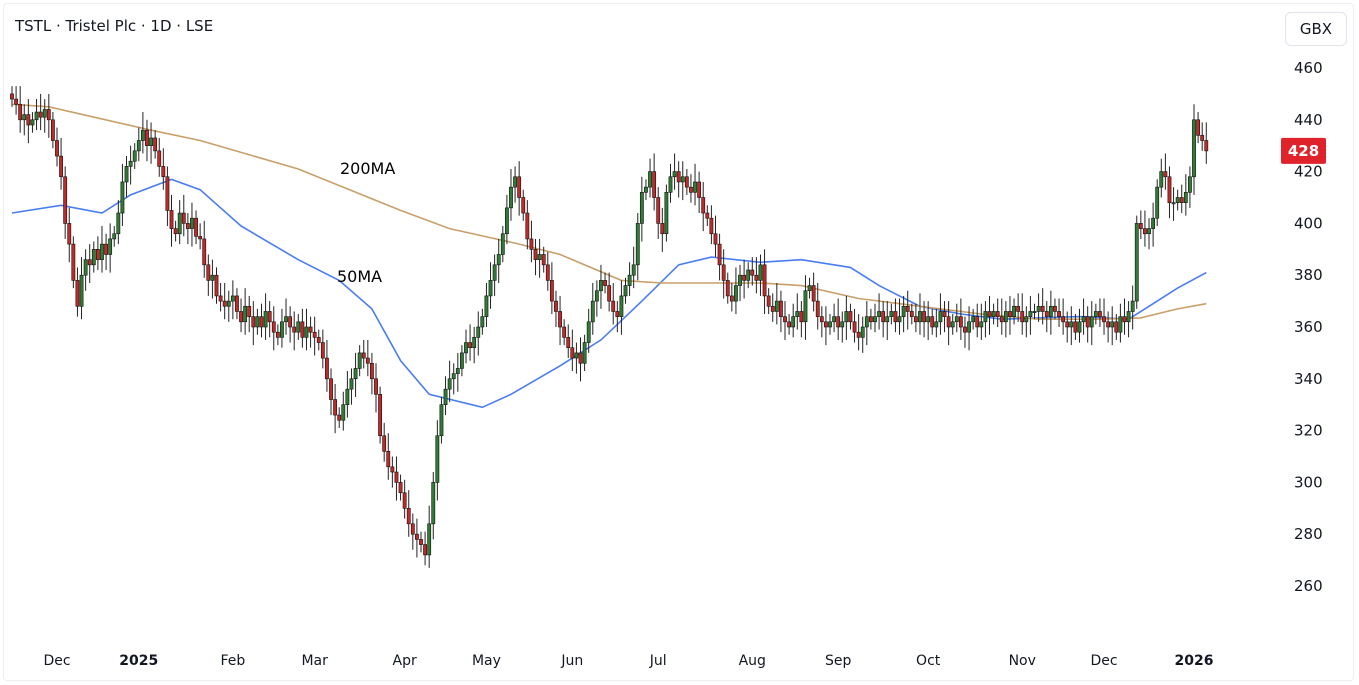 This screenshot has height=685, width=1359. I want to click on currency-button: GBX, so click(1316, 29).